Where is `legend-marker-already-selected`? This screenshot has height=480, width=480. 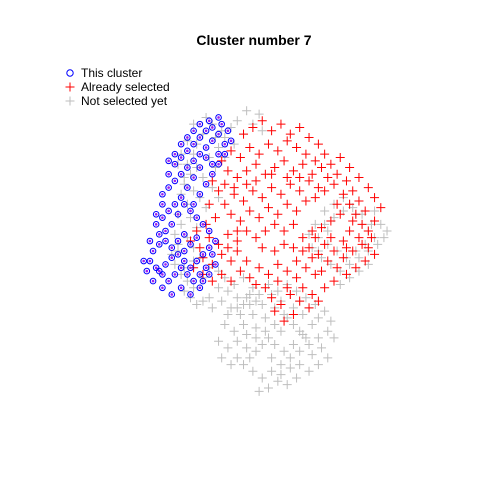
legend-marker-already-selected is located at coordinates (70, 87).